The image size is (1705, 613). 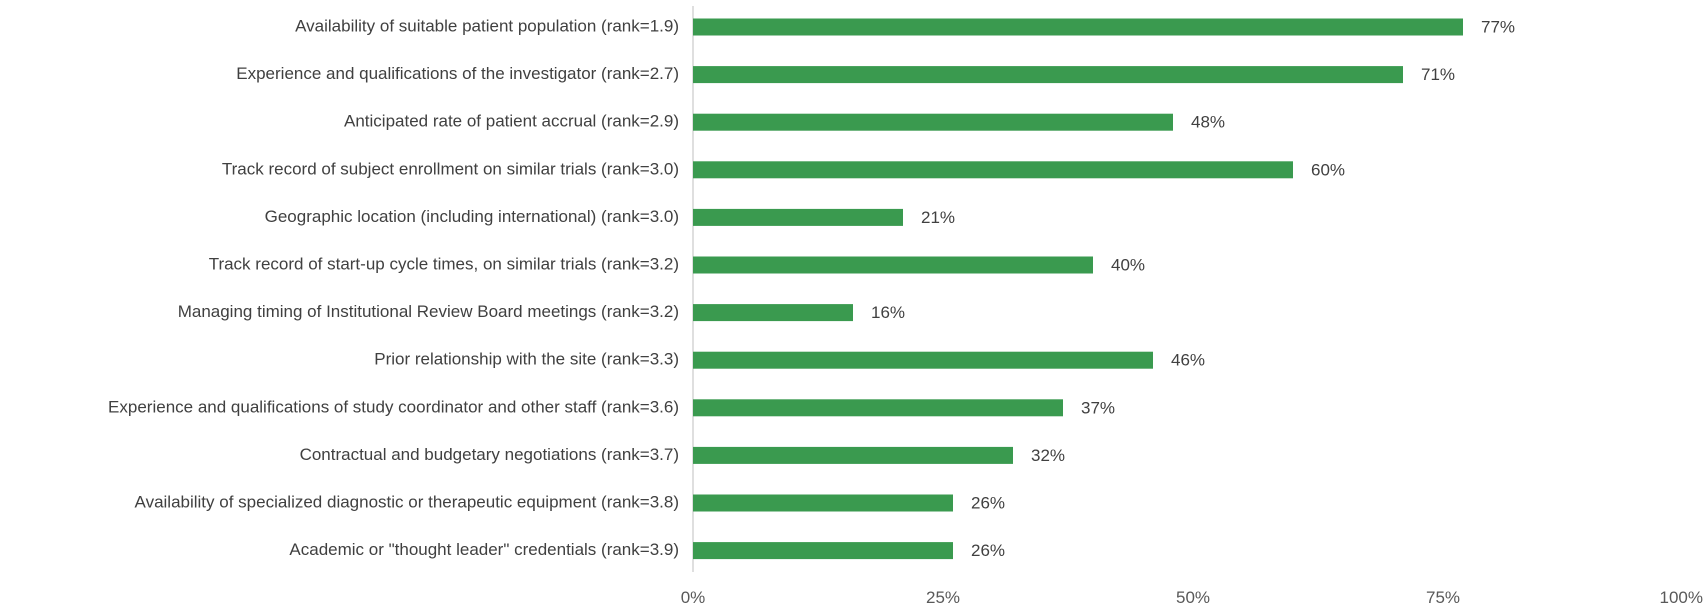 I want to click on x-tick-label: 50%, so click(x=1193, y=597).